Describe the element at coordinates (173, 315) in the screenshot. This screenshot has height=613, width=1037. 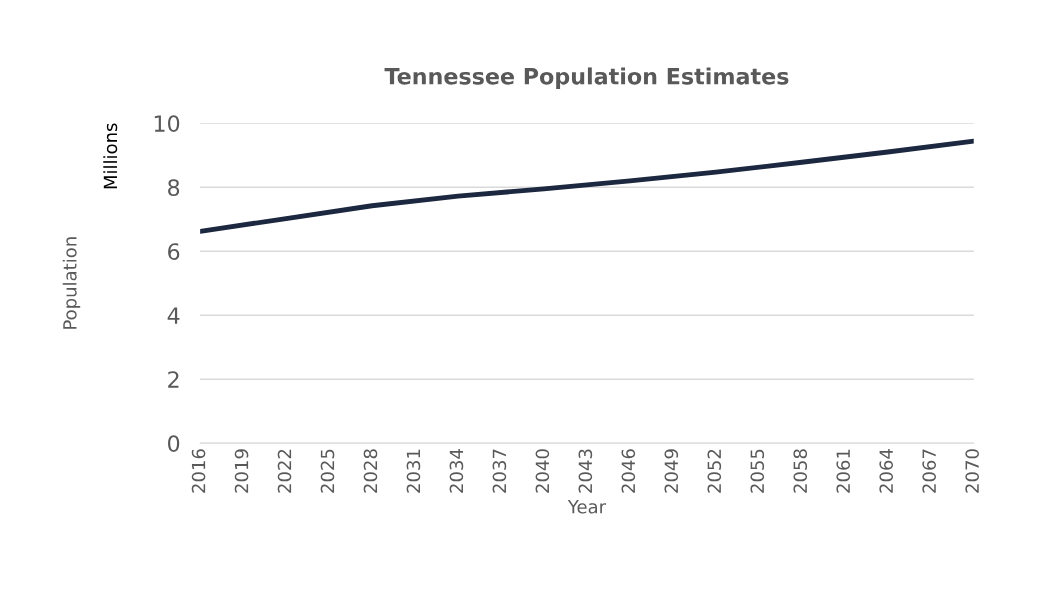
I see `y-tick-label: 4` at that location.